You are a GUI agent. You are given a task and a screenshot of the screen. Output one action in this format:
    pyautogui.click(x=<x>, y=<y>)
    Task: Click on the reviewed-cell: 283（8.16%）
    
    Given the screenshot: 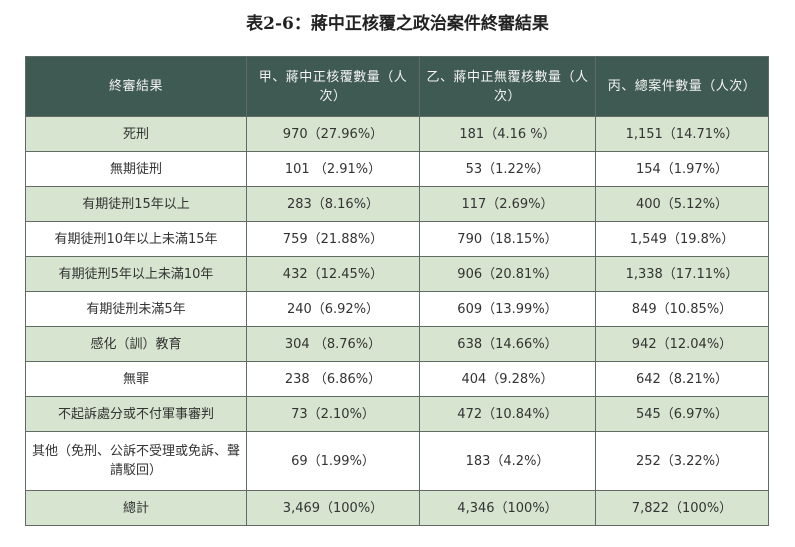 What is the action you would take?
    pyautogui.click(x=333, y=204)
    